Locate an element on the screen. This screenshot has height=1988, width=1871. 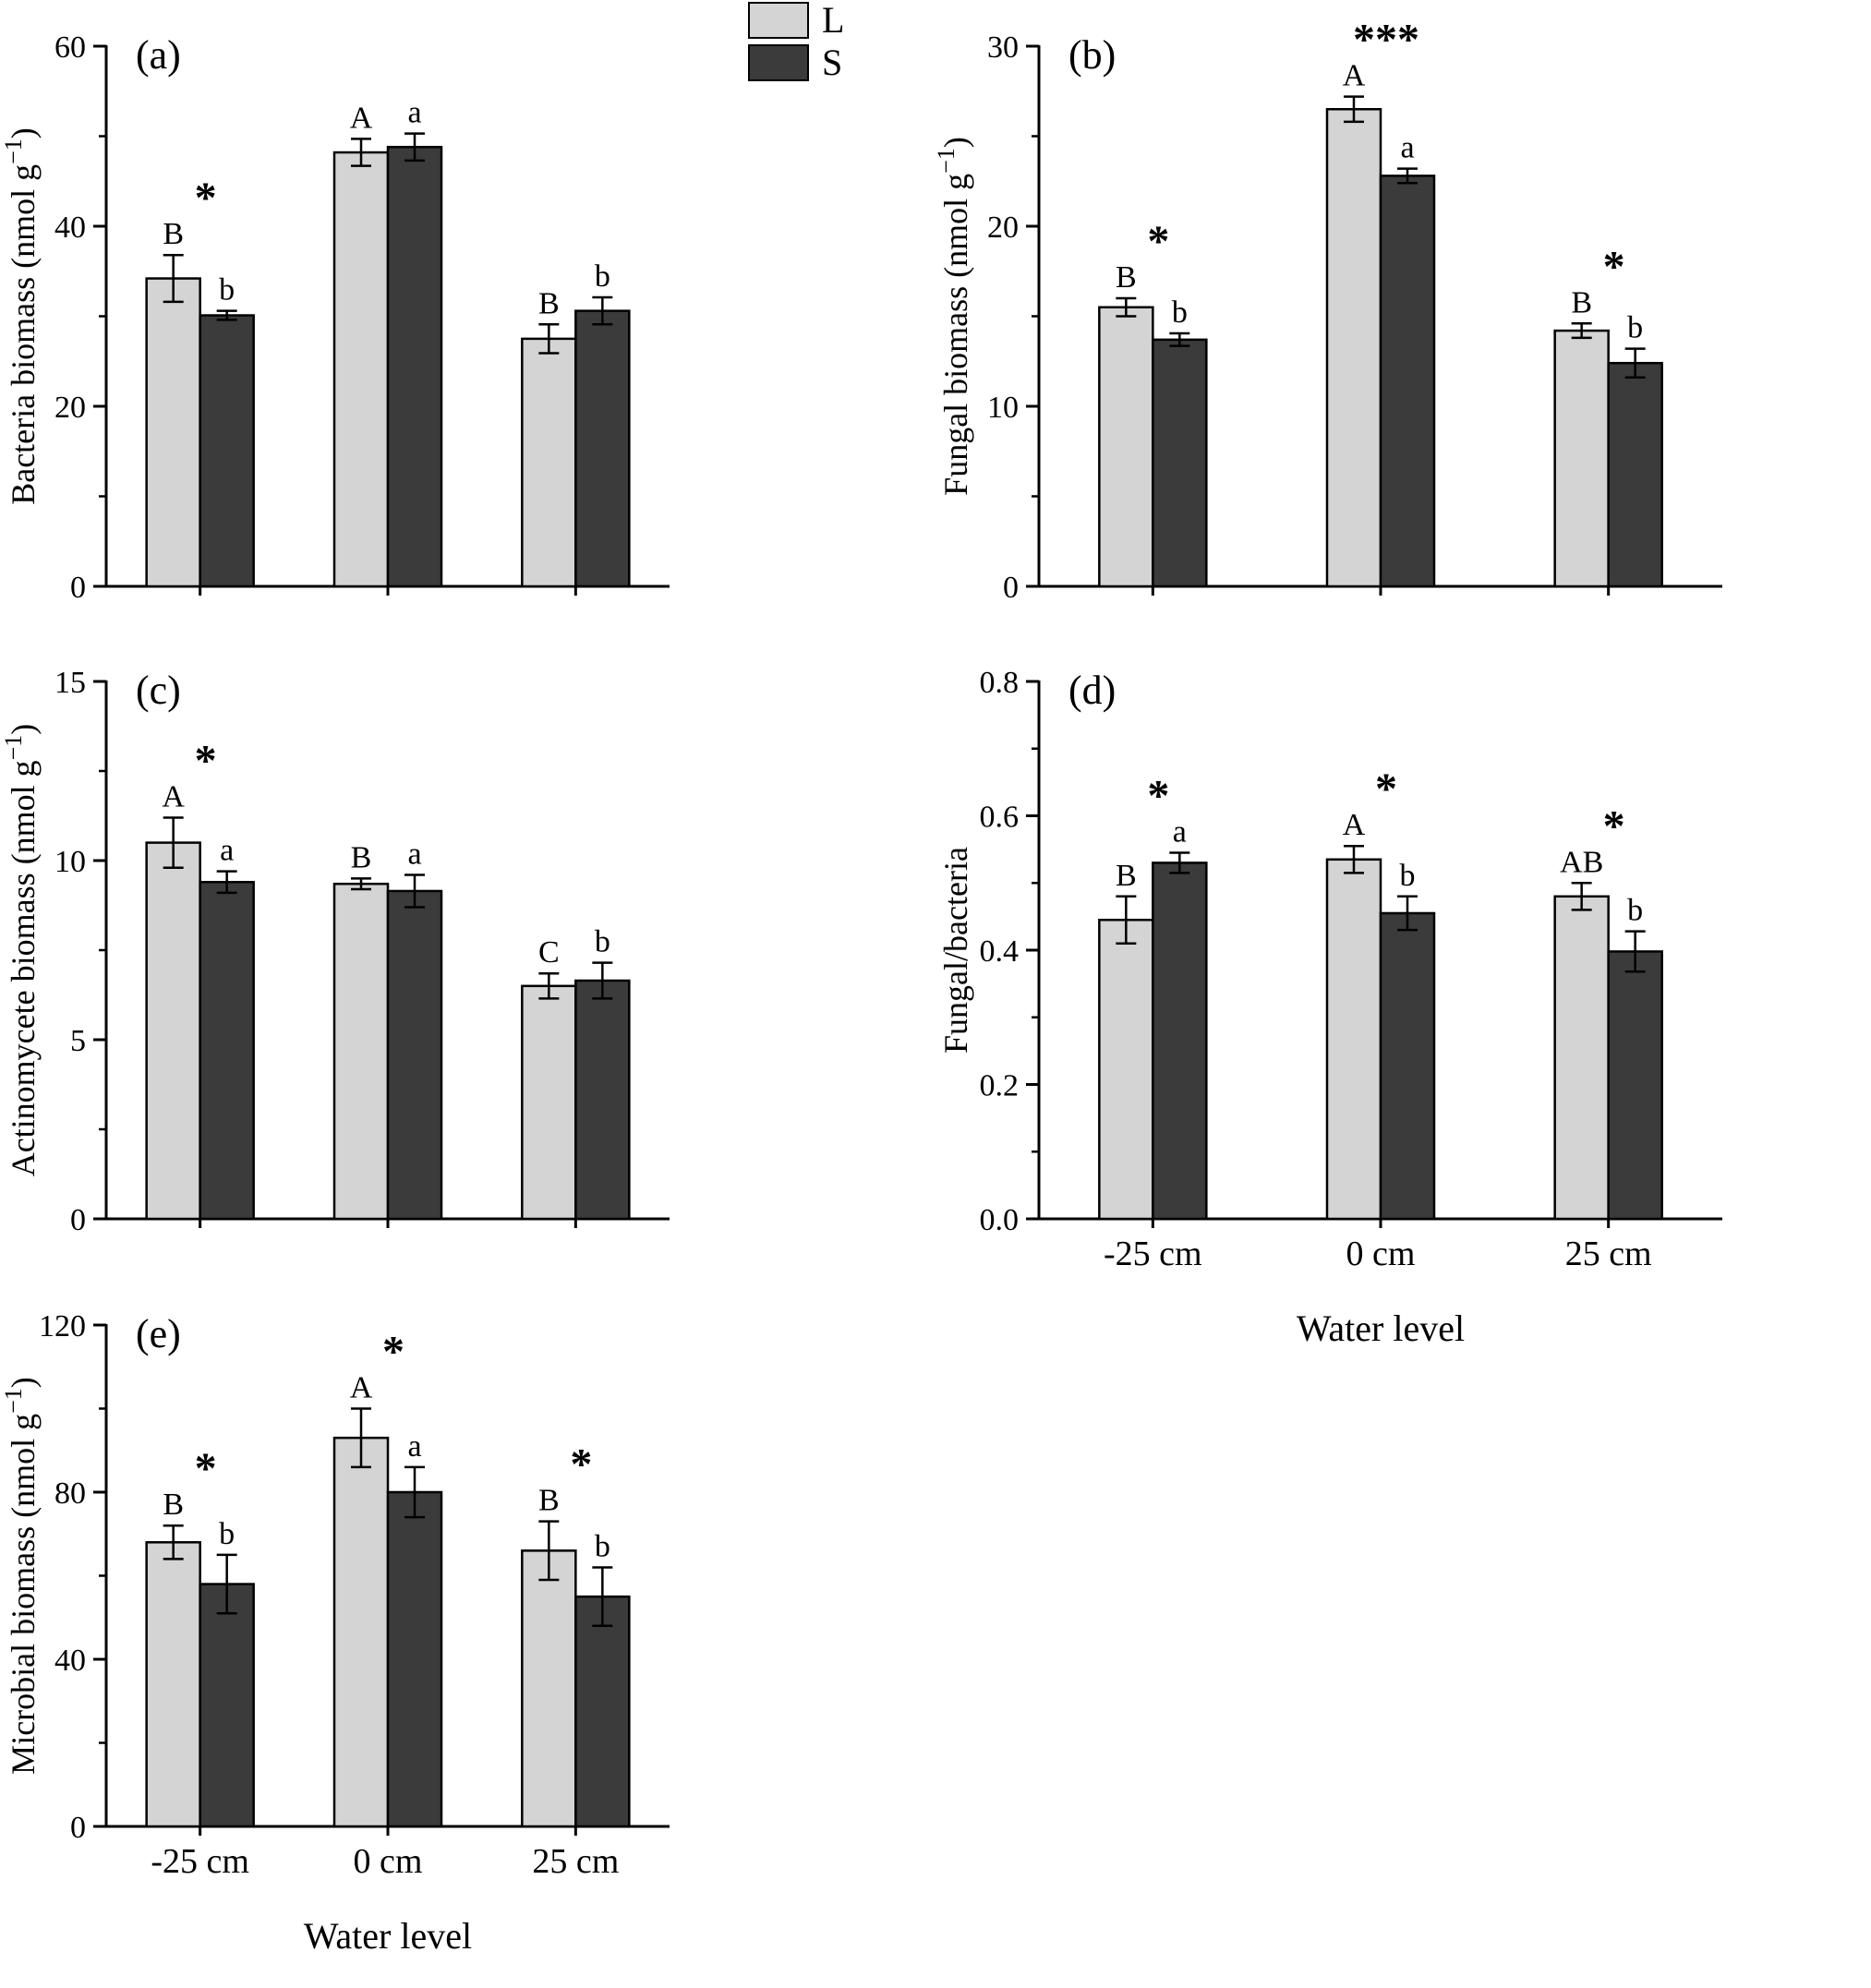
svg-text: Fungal biomass (nmol g−1) is located at coordinates (954, 316).